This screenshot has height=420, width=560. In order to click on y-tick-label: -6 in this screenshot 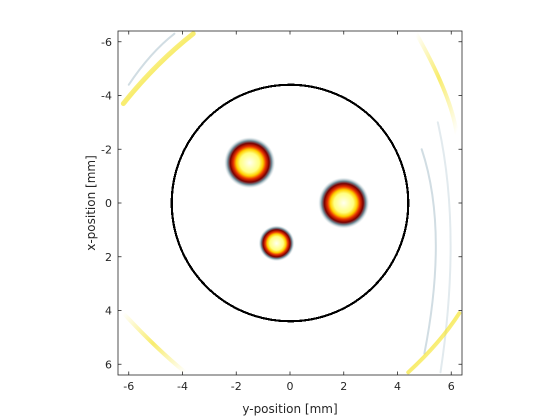, I will do `click(106, 42)`.